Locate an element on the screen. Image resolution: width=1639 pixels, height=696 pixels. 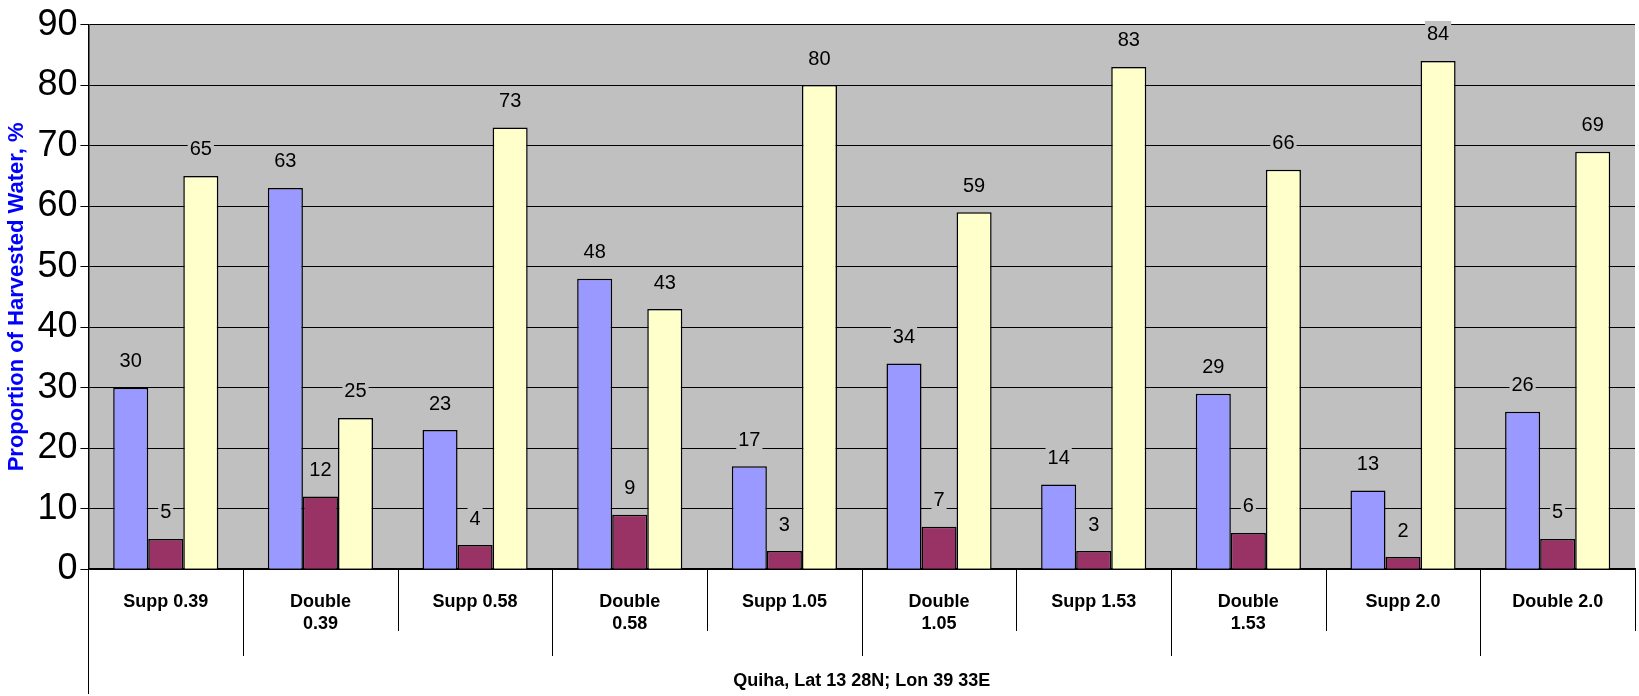
x-axis-title: Quiha, Lat 13 28N; Lon 39 33E is located at coordinates (862, 680).